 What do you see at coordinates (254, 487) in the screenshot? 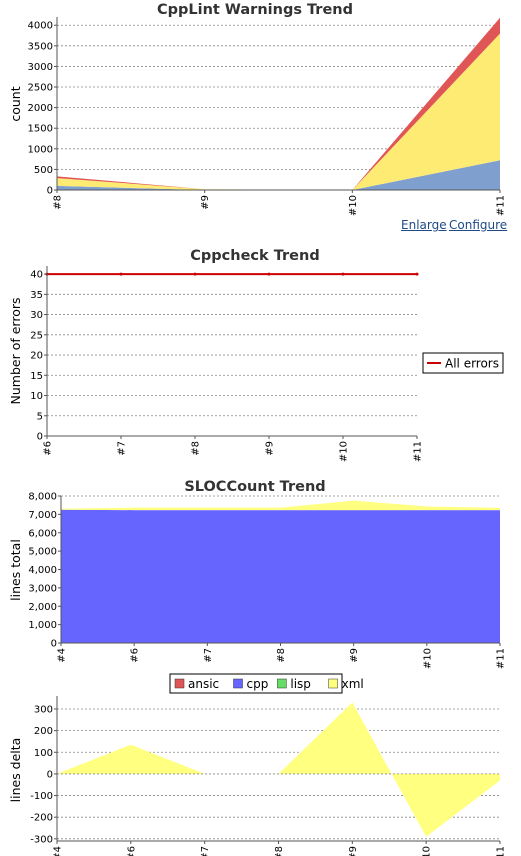
I see `chart-title: SLOCCount Trend` at bounding box center [254, 487].